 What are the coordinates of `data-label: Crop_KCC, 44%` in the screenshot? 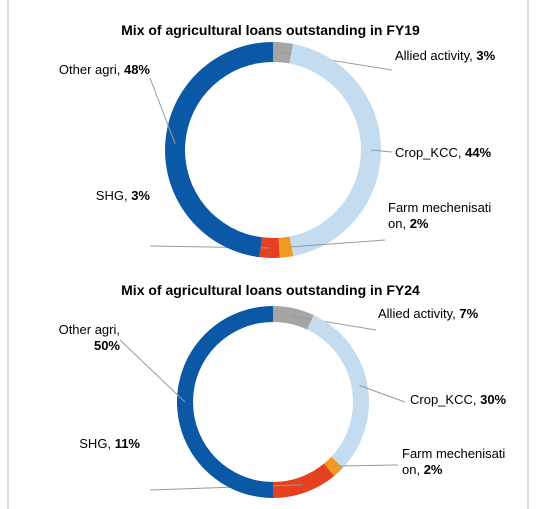 It's located at (465, 153).